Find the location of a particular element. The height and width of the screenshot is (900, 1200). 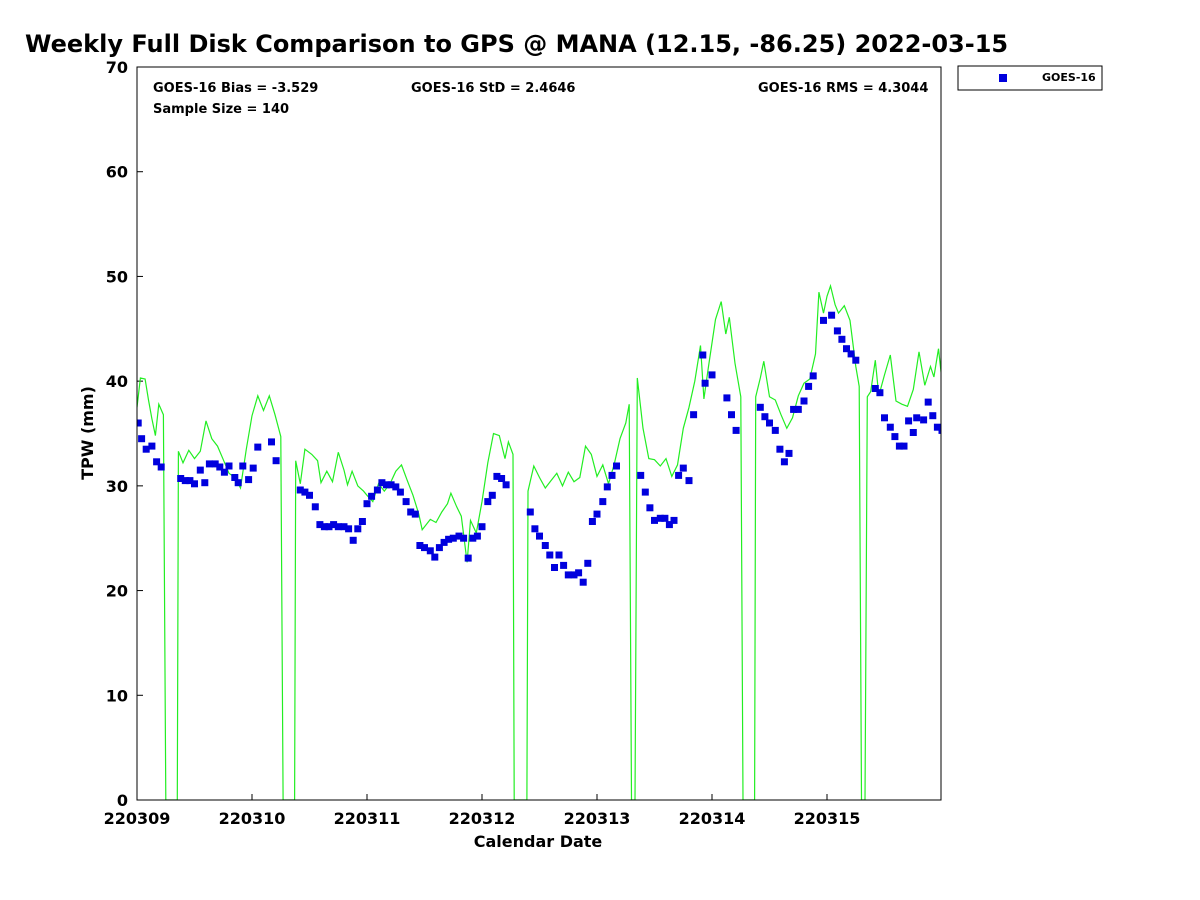

y-tick-label: 60 is located at coordinates (117, 172).